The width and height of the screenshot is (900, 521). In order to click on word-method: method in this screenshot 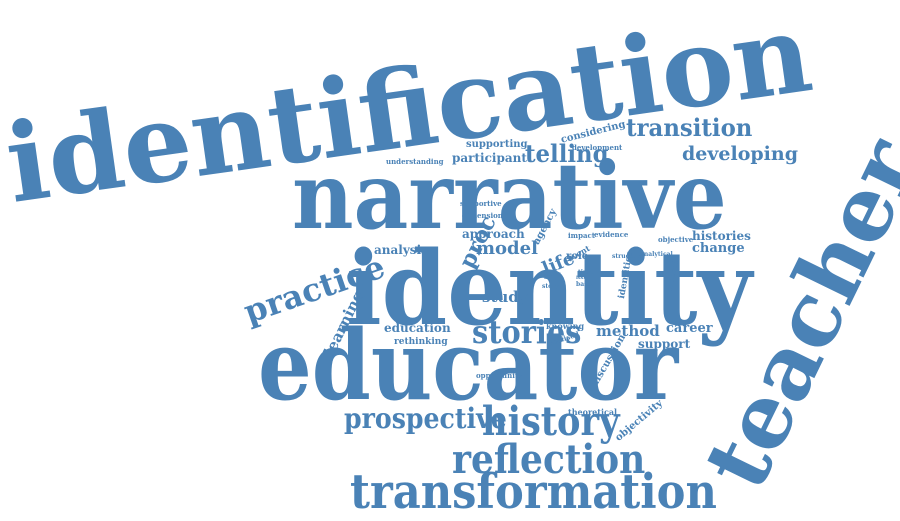, I will do `click(628, 331)`.